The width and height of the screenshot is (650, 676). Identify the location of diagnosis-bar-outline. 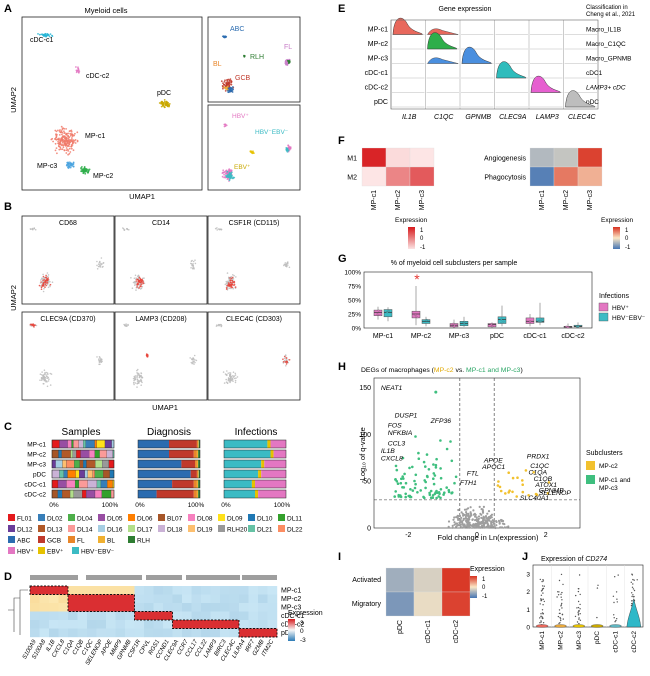
(169, 494).